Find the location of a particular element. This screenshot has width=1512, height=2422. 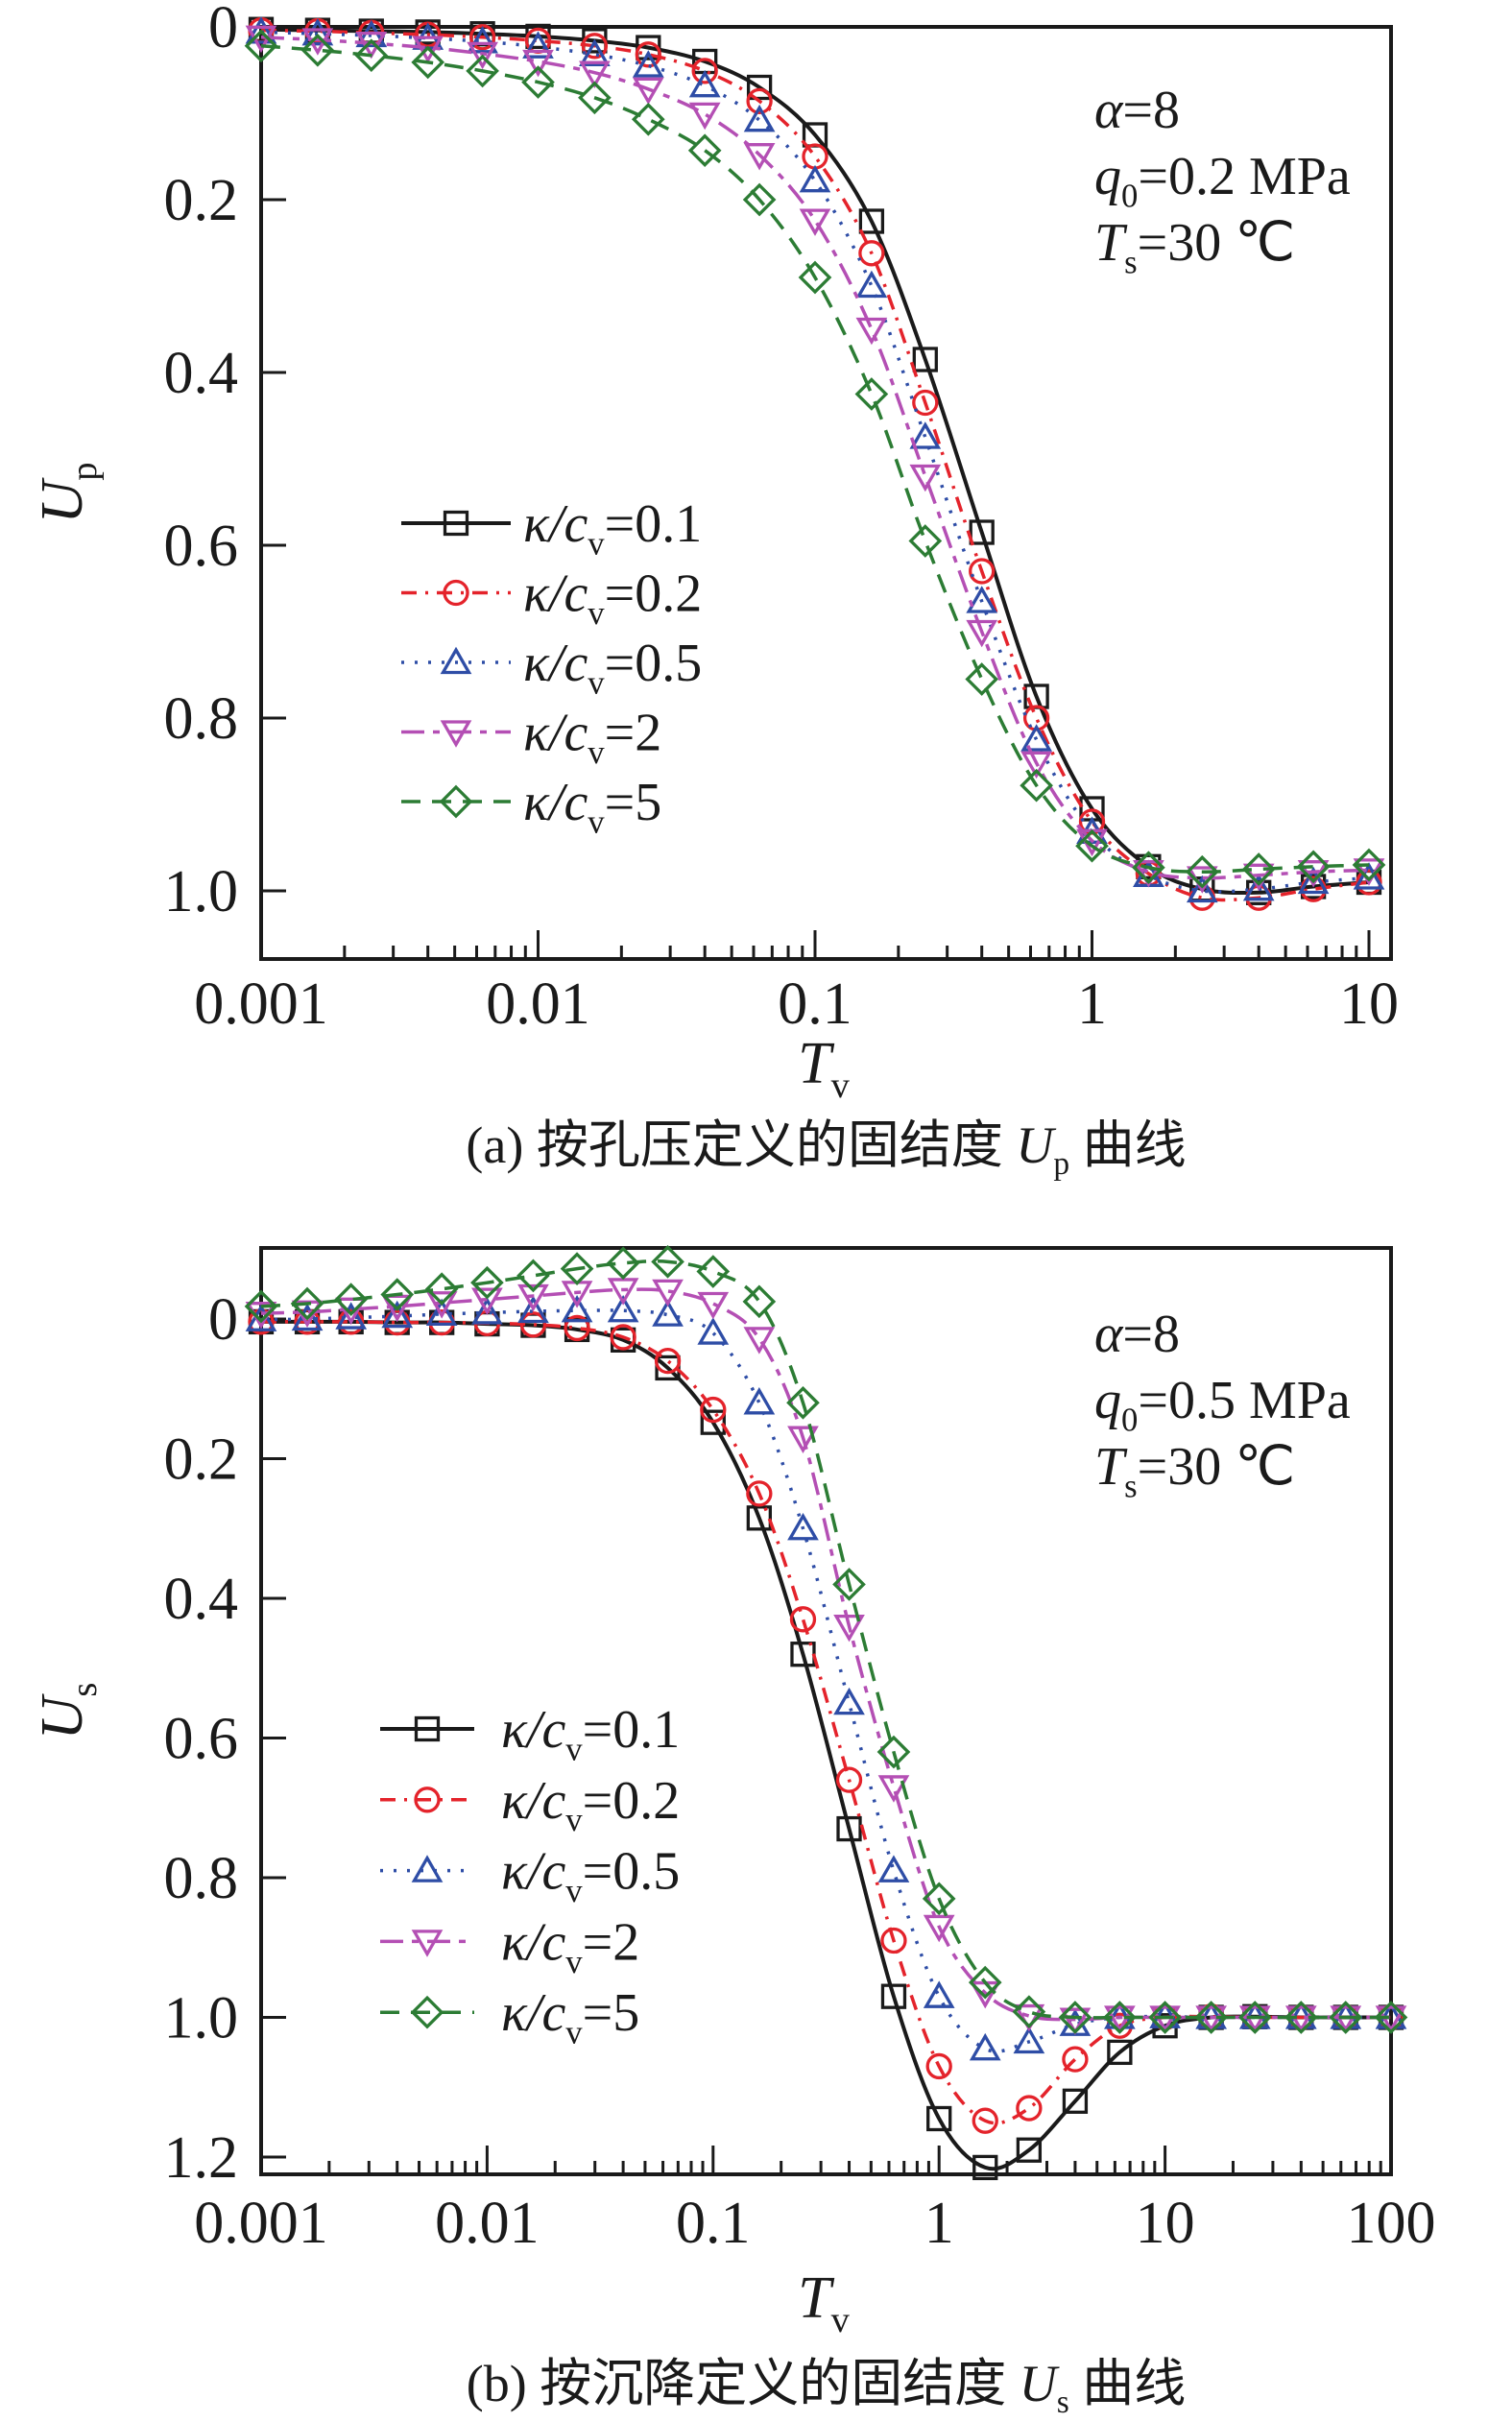

caption-chart-a: (a) 按孔压定义的固结度 Up 曲线 is located at coordinates (826, 1142).